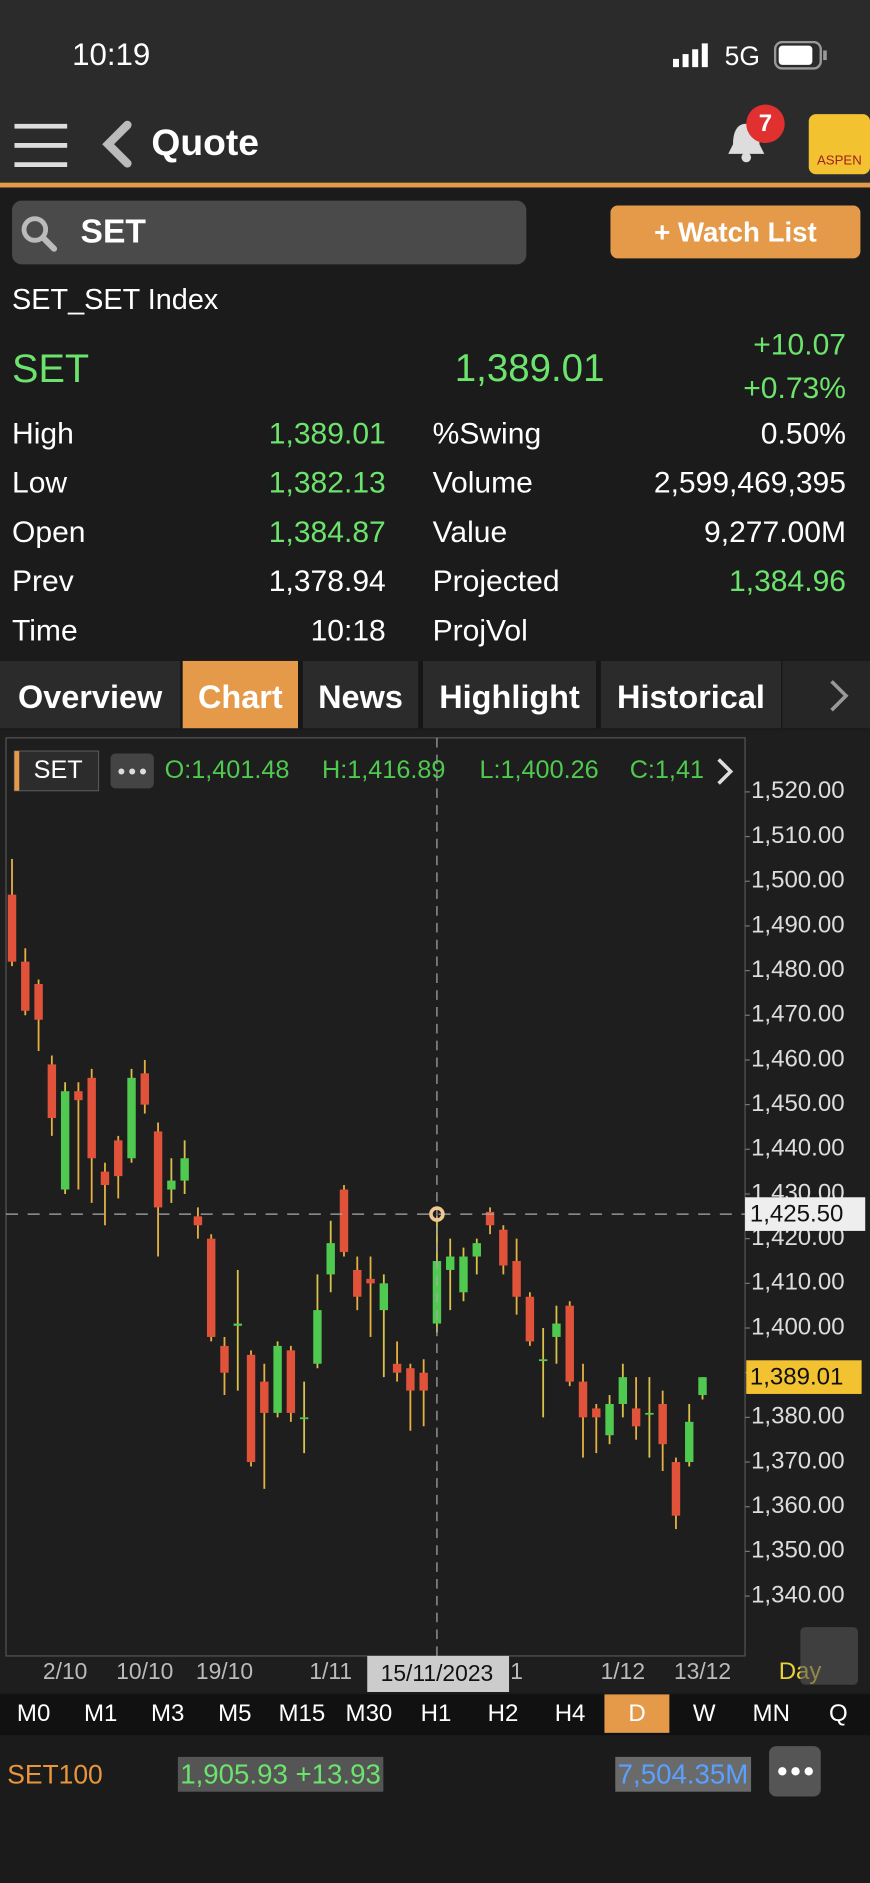  What do you see at coordinates (570, 1713) in the screenshot?
I see `timeframe: H4` at bounding box center [570, 1713].